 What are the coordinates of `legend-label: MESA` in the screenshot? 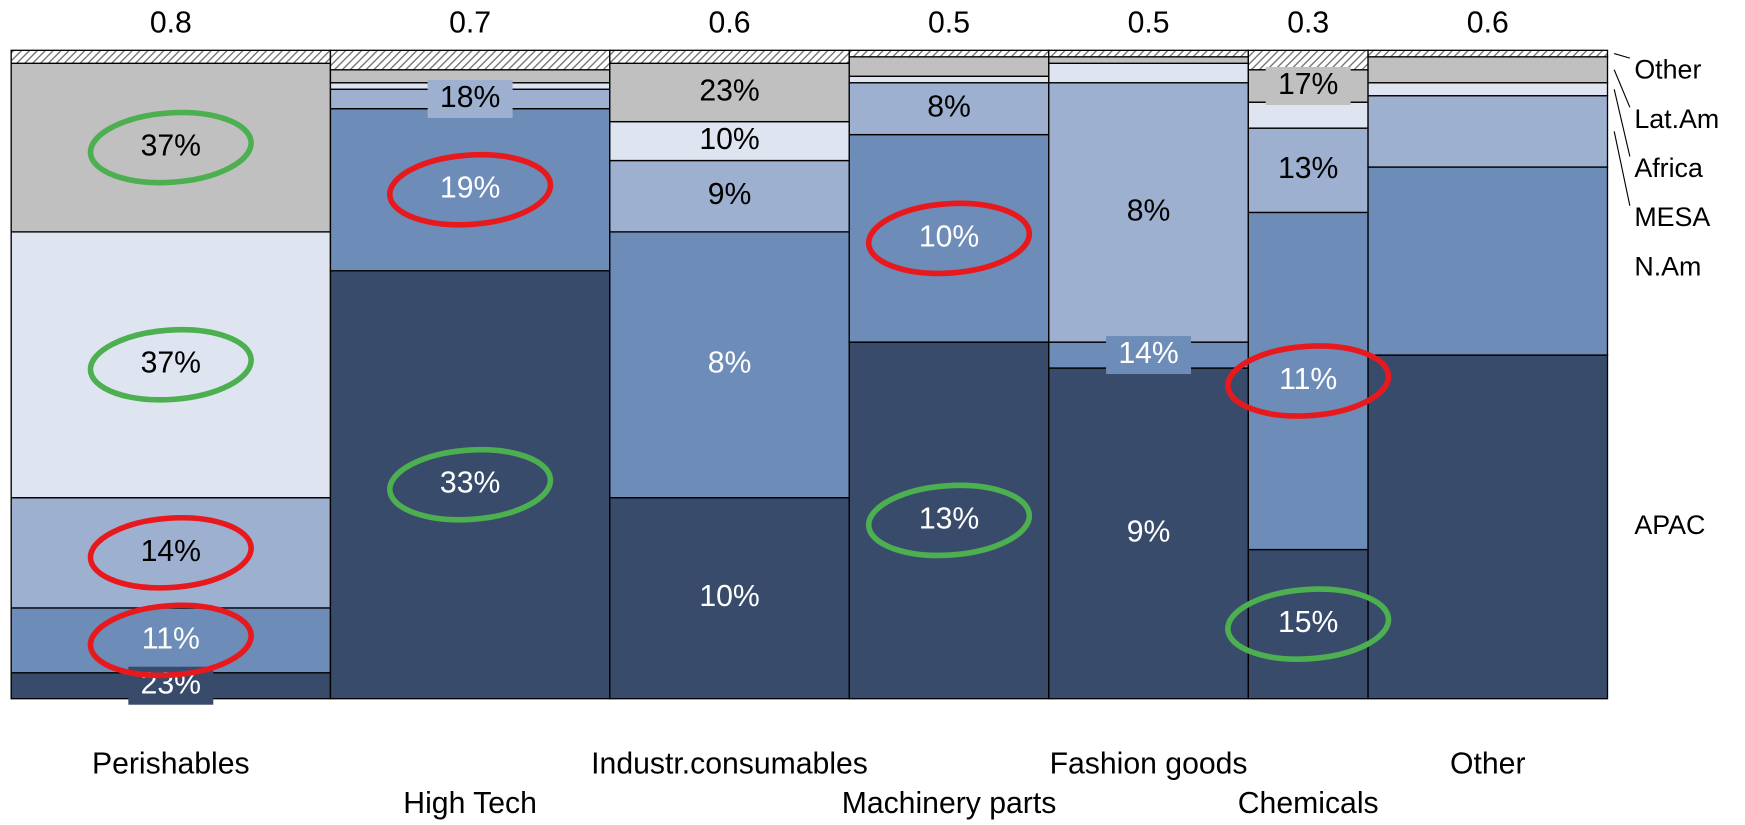 It's located at (1672, 217).